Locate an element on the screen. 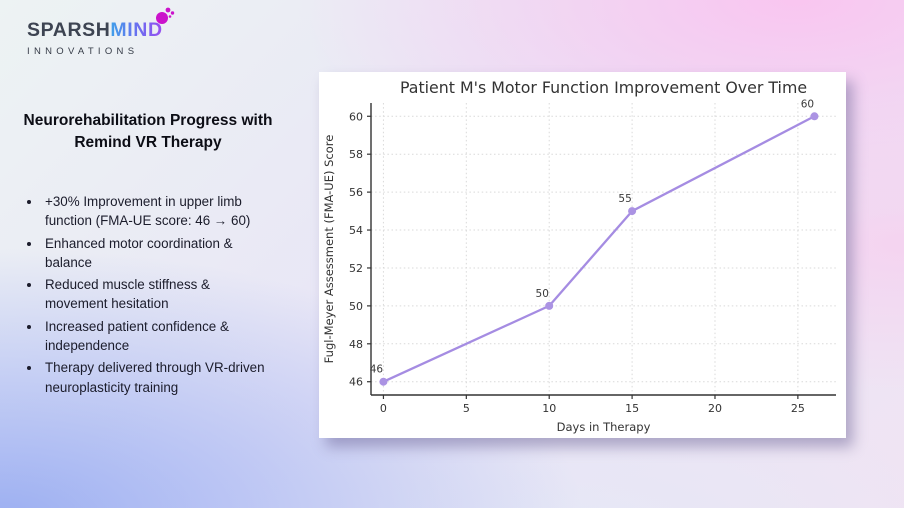 The height and width of the screenshot is (508, 904). x-axis-label: Days in Therapy is located at coordinates (604, 427).